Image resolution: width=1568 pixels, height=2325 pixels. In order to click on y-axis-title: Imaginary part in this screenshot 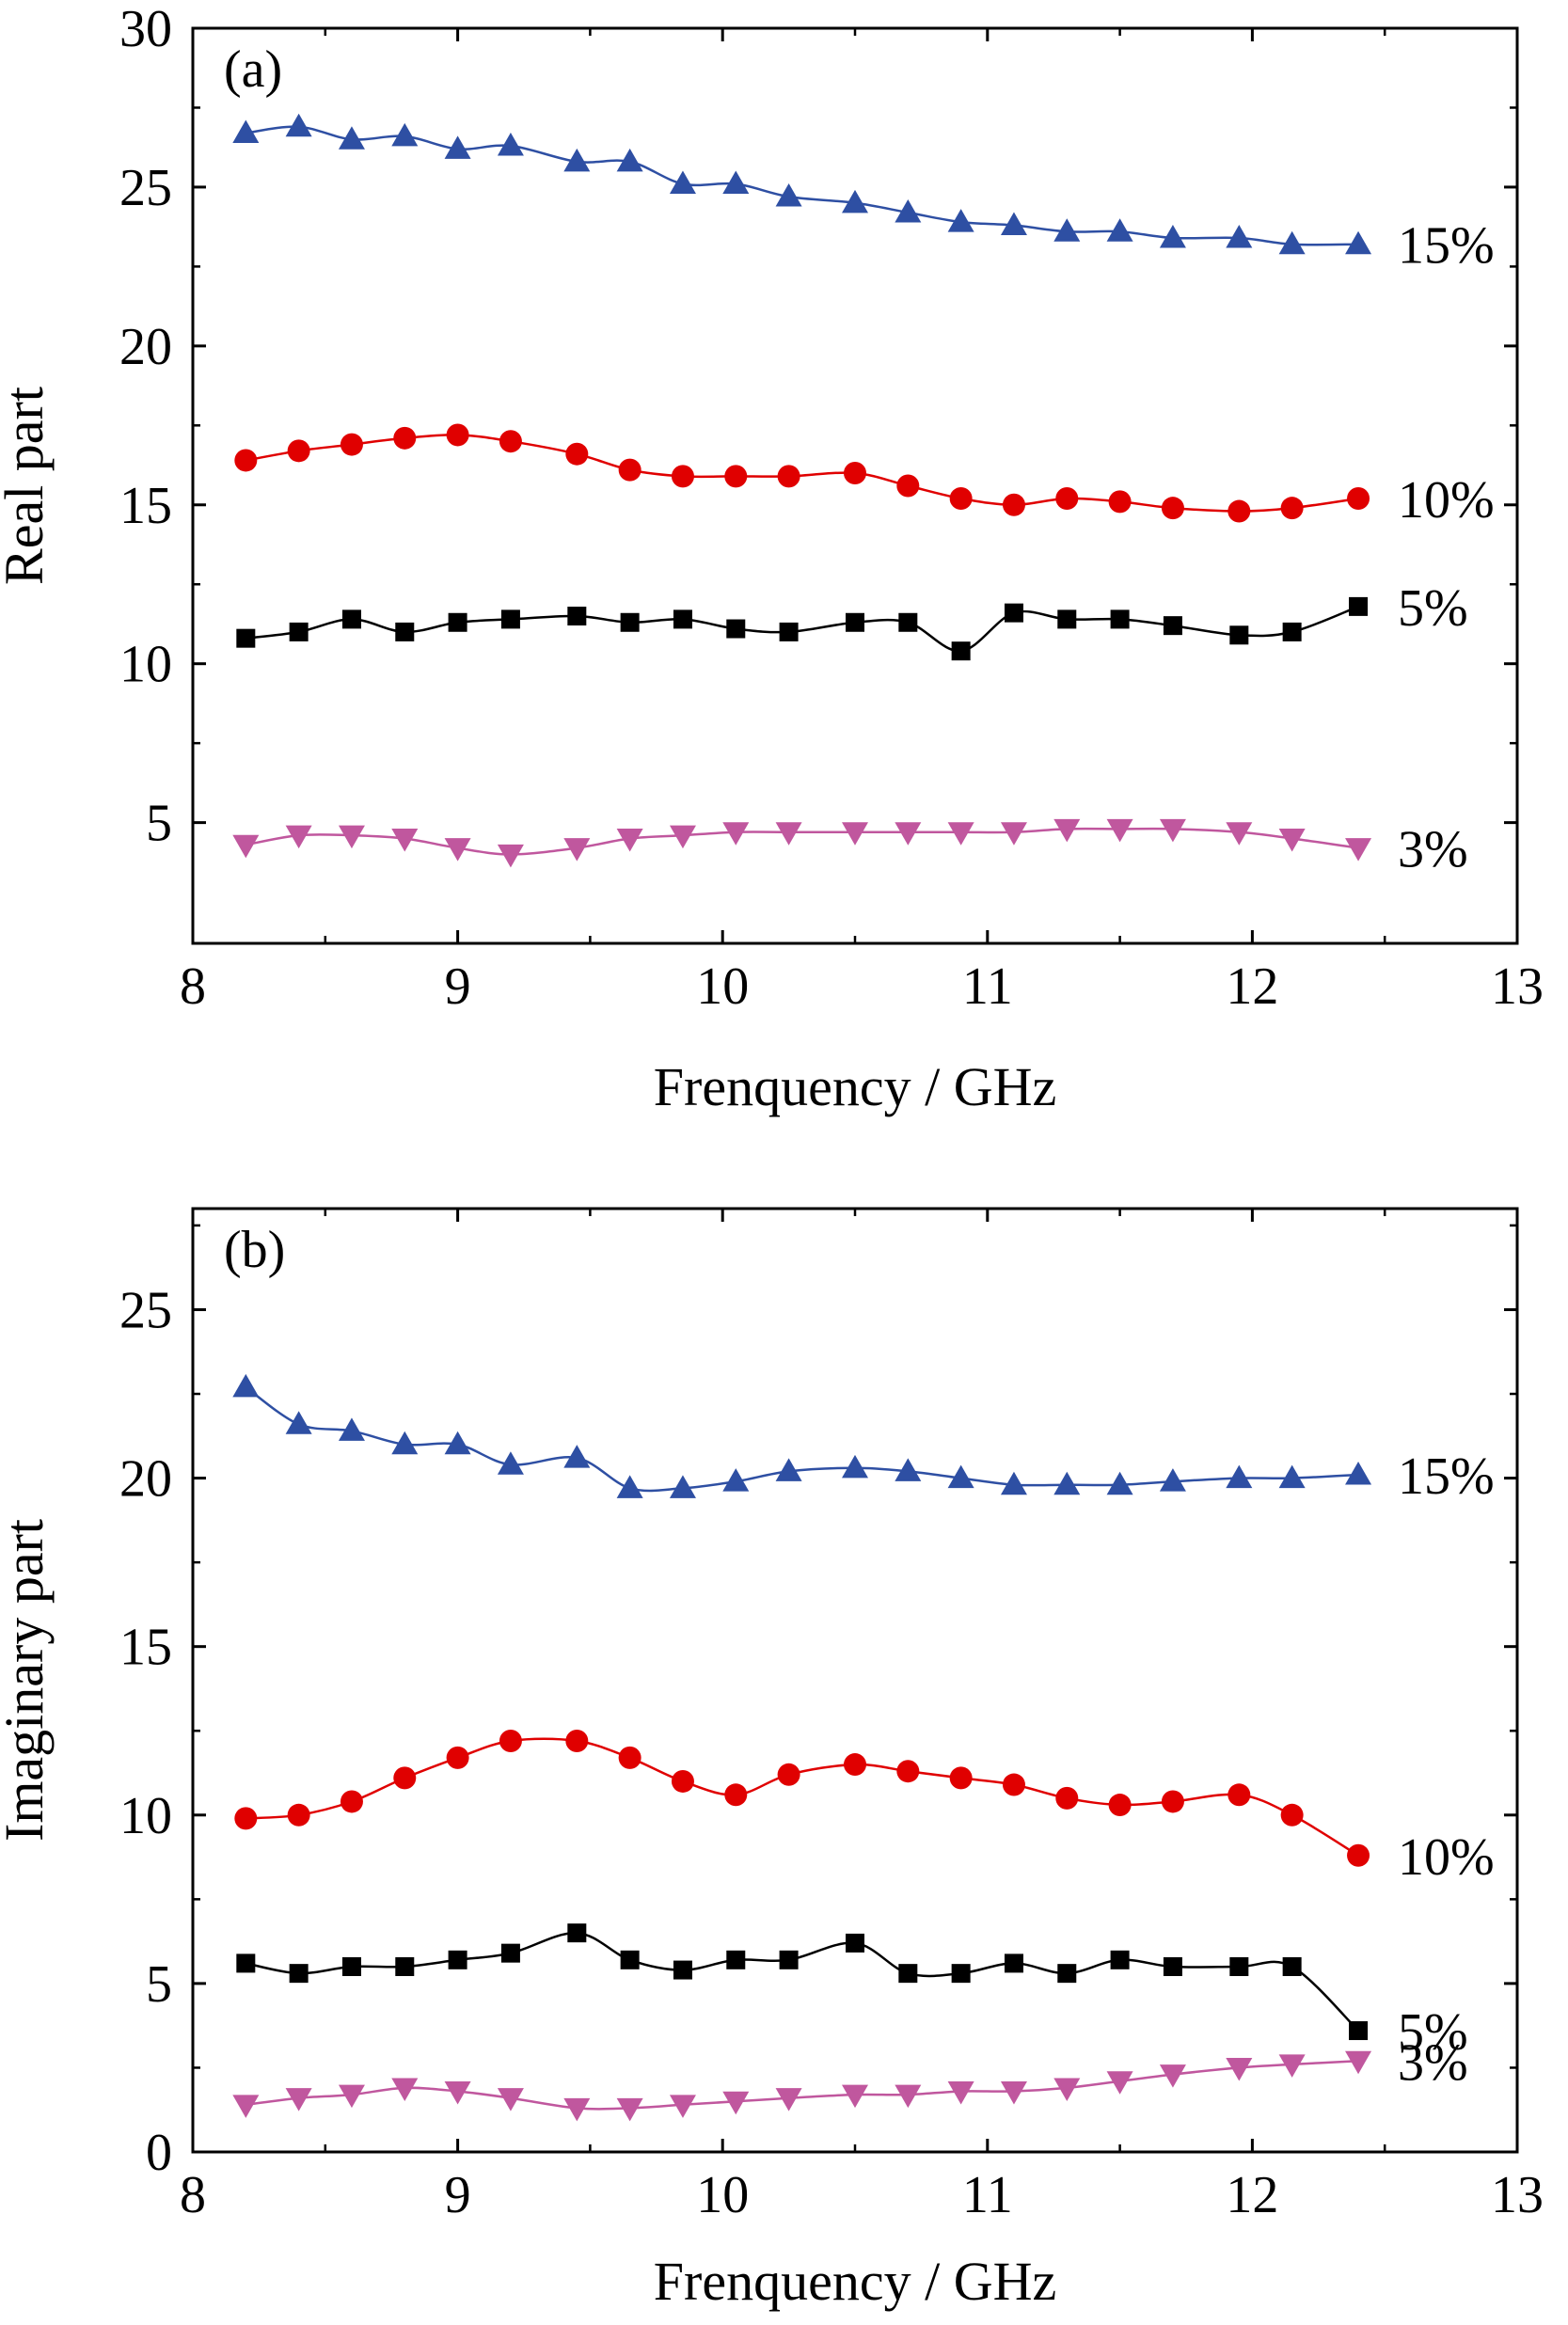, I will do `click(28, 1680)`.